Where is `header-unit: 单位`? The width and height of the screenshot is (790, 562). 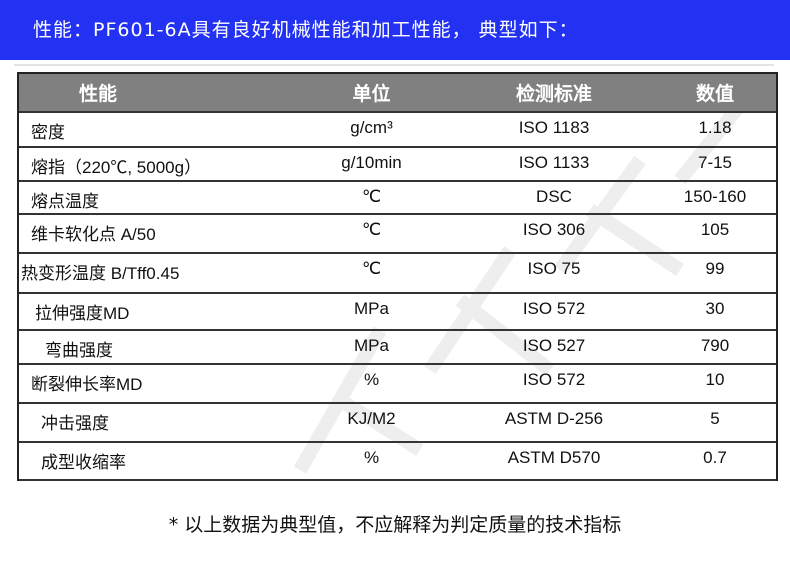
header-unit: 单位 is located at coordinates (371, 94).